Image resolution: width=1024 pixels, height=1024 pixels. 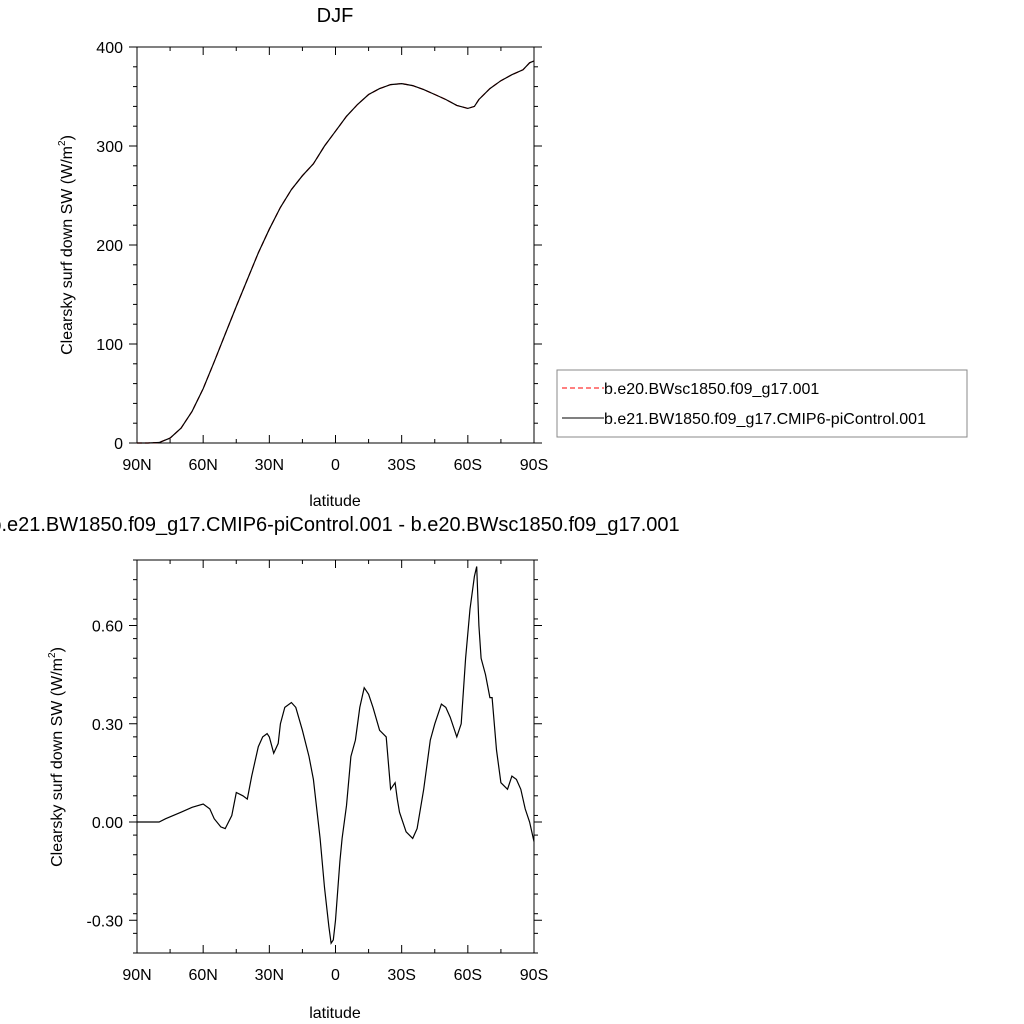 I want to click on y-tick-label: 100, so click(x=109, y=345).